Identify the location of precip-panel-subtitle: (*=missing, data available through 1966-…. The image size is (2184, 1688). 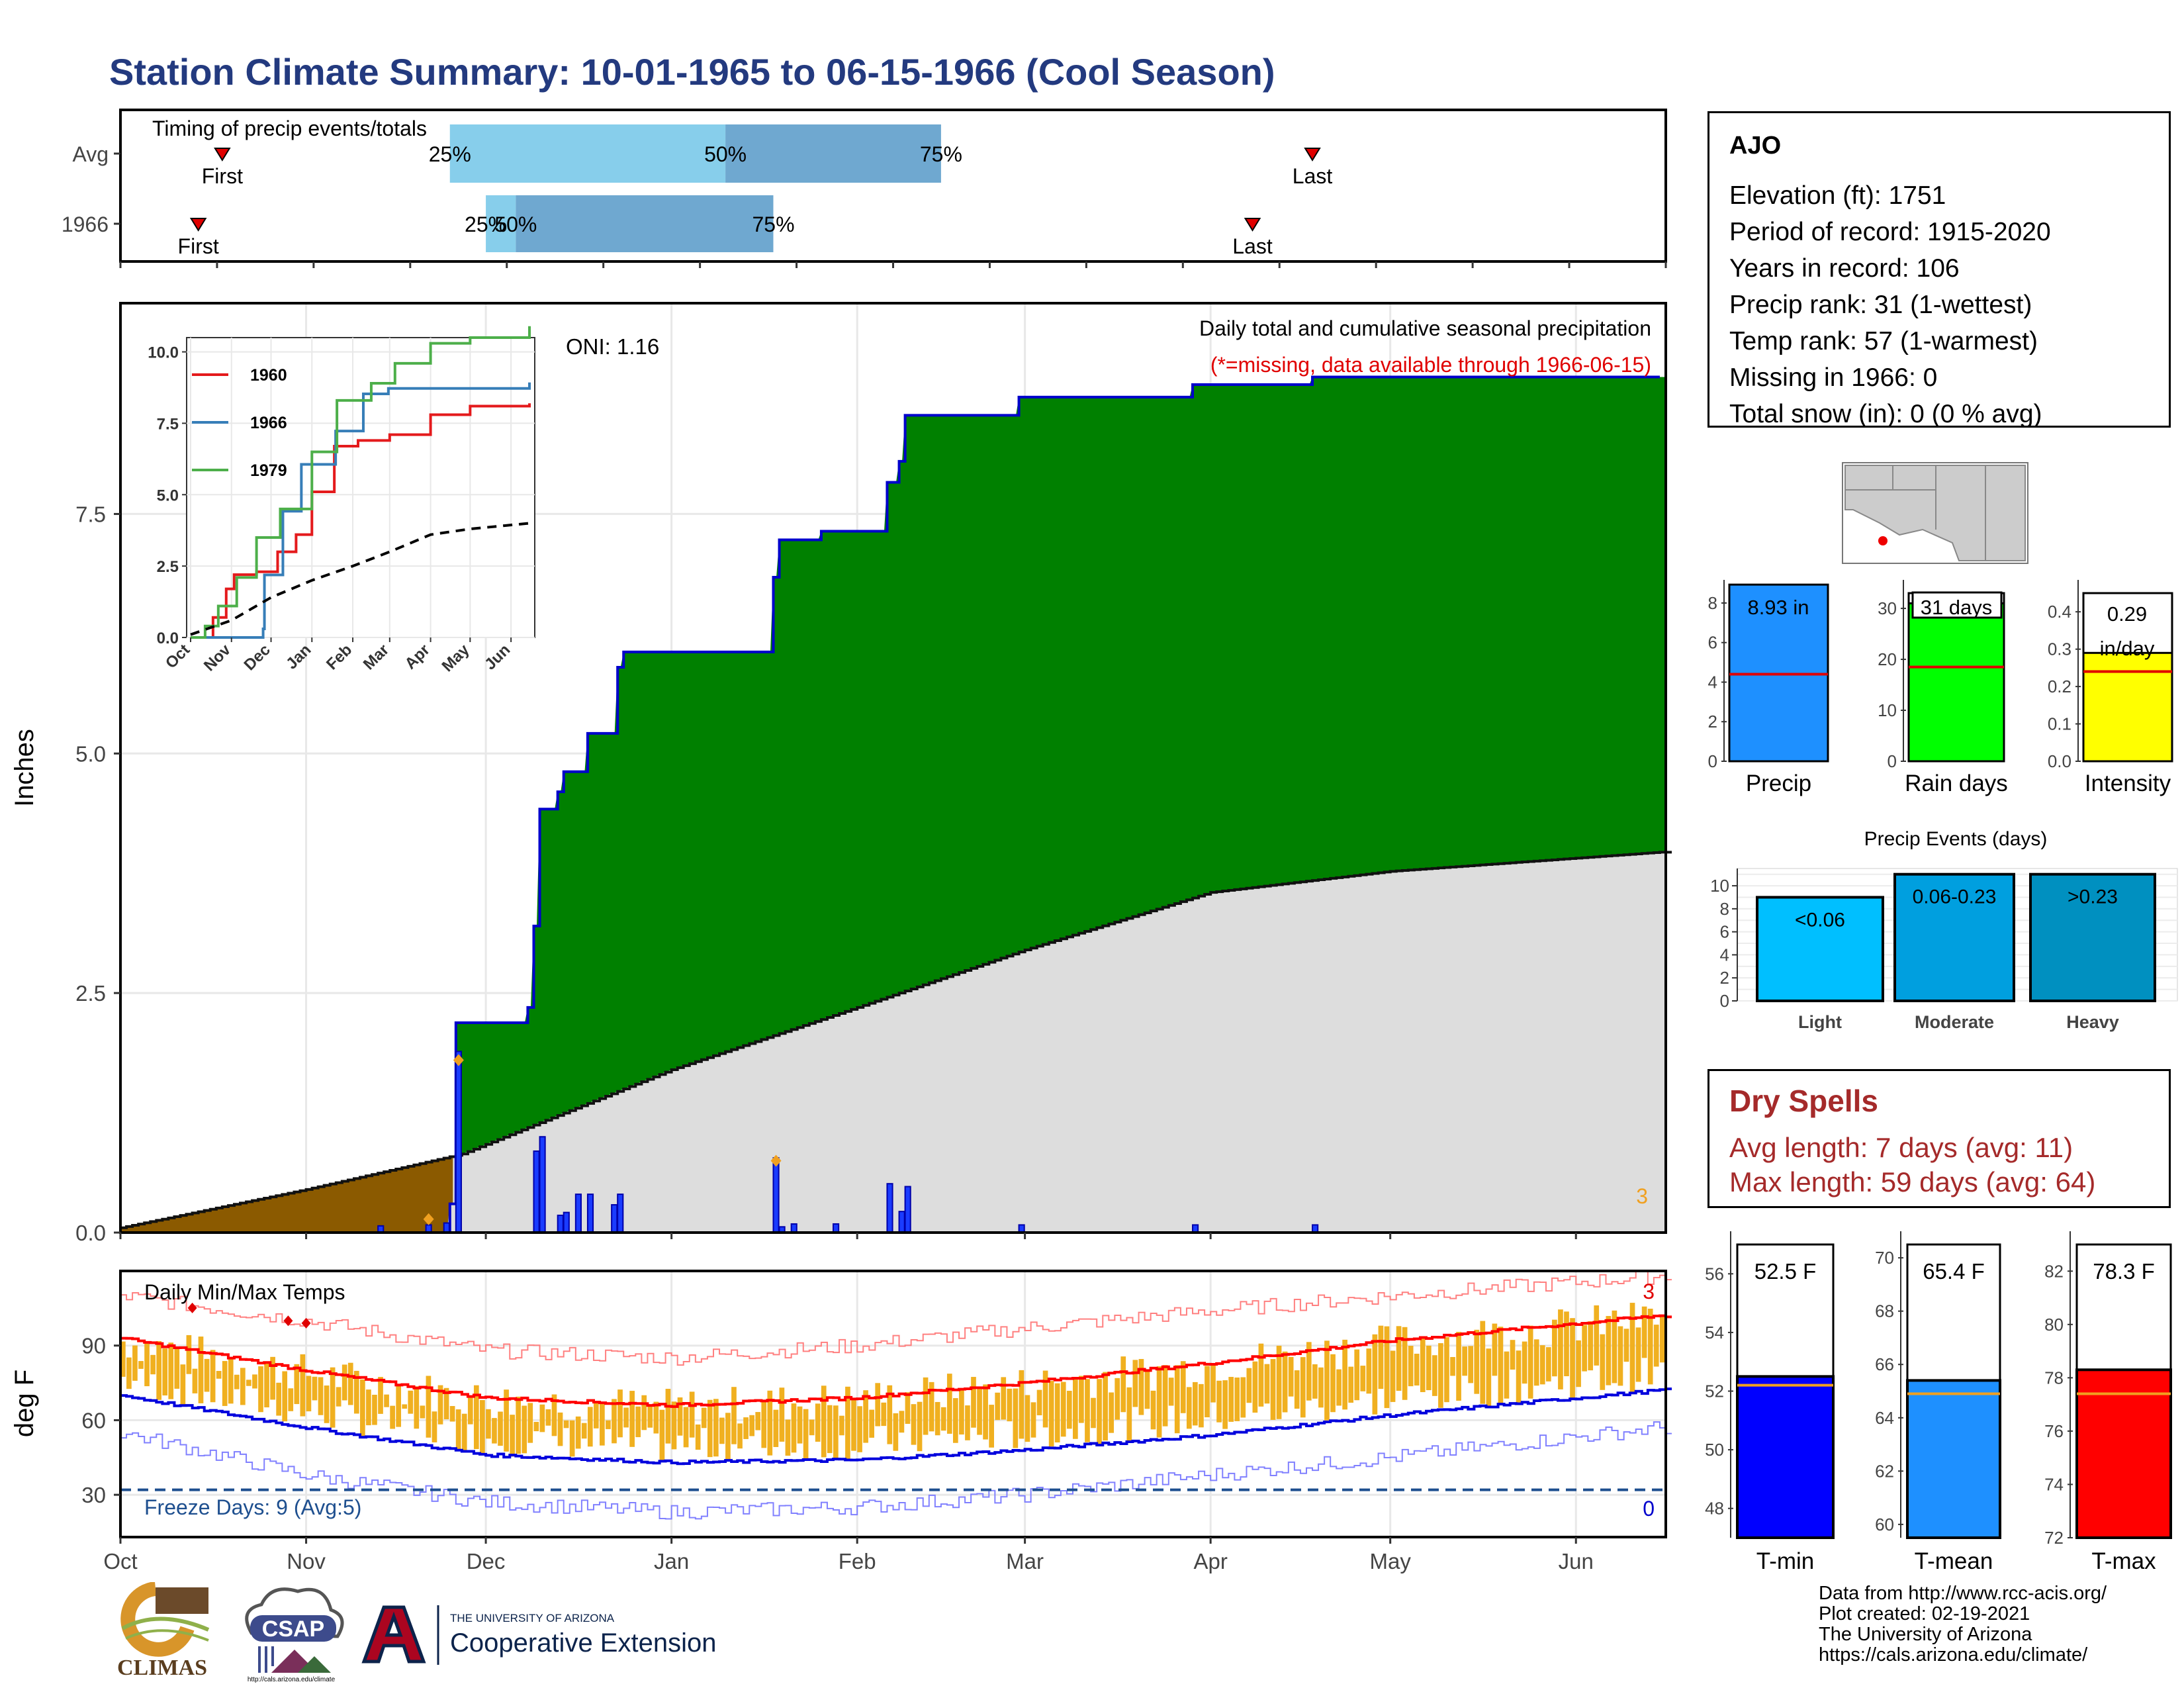
(1430, 365).